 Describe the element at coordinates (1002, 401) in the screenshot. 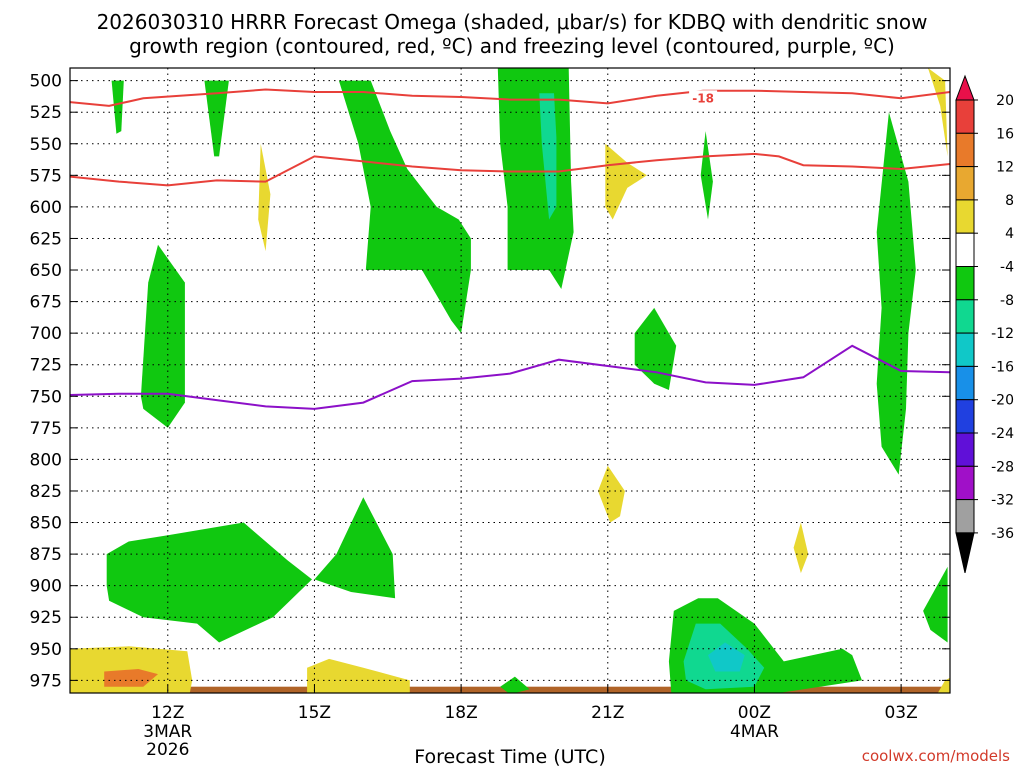

I see `colorbar-label-9: -20` at that location.